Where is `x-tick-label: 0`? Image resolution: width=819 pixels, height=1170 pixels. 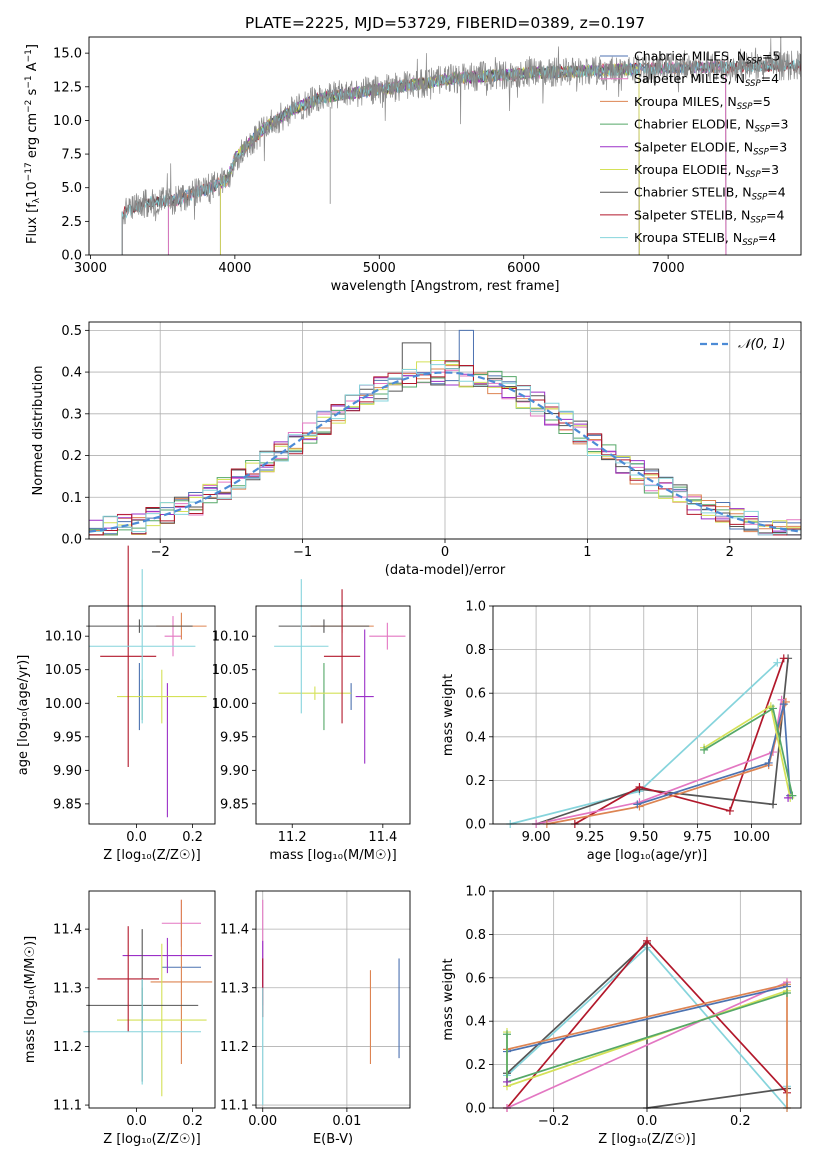 x-tick-label: 0 is located at coordinates (445, 552).